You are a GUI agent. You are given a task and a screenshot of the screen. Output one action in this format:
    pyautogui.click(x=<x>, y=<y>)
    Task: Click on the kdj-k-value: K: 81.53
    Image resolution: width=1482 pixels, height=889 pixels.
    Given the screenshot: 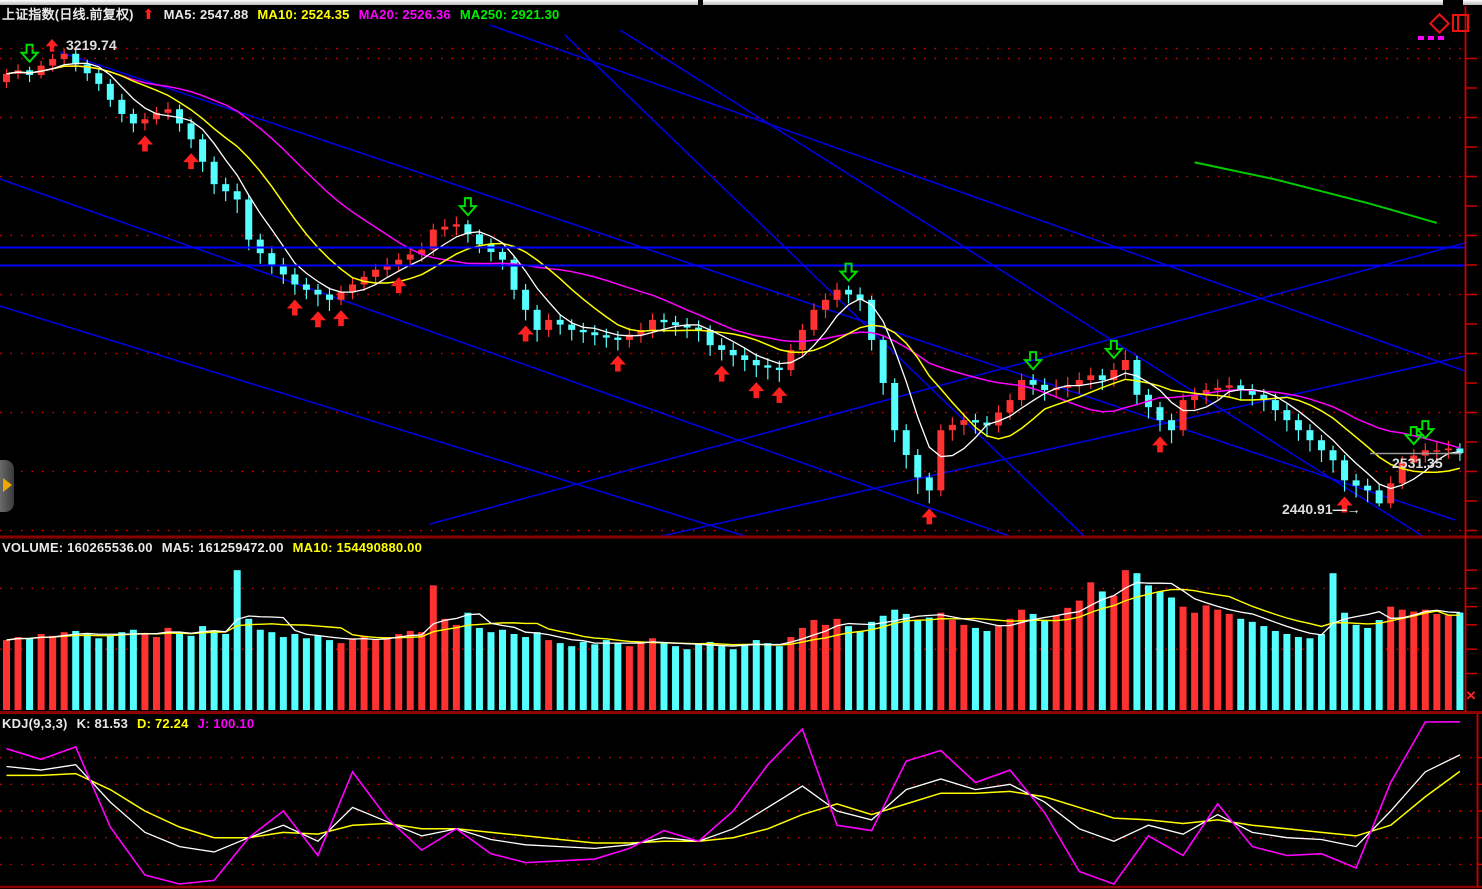 What is the action you would take?
    pyautogui.click(x=102, y=723)
    